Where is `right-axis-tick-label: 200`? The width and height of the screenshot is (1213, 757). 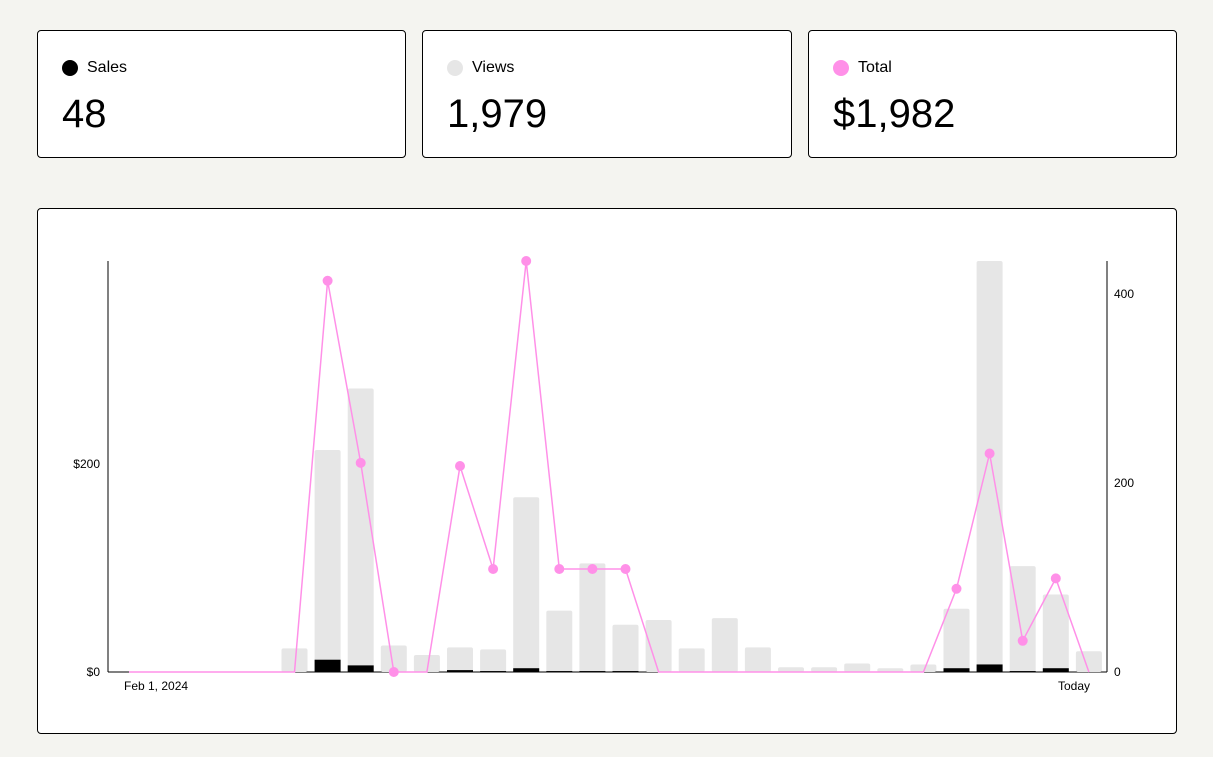 right-axis-tick-label: 200 is located at coordinates (1124, 483).